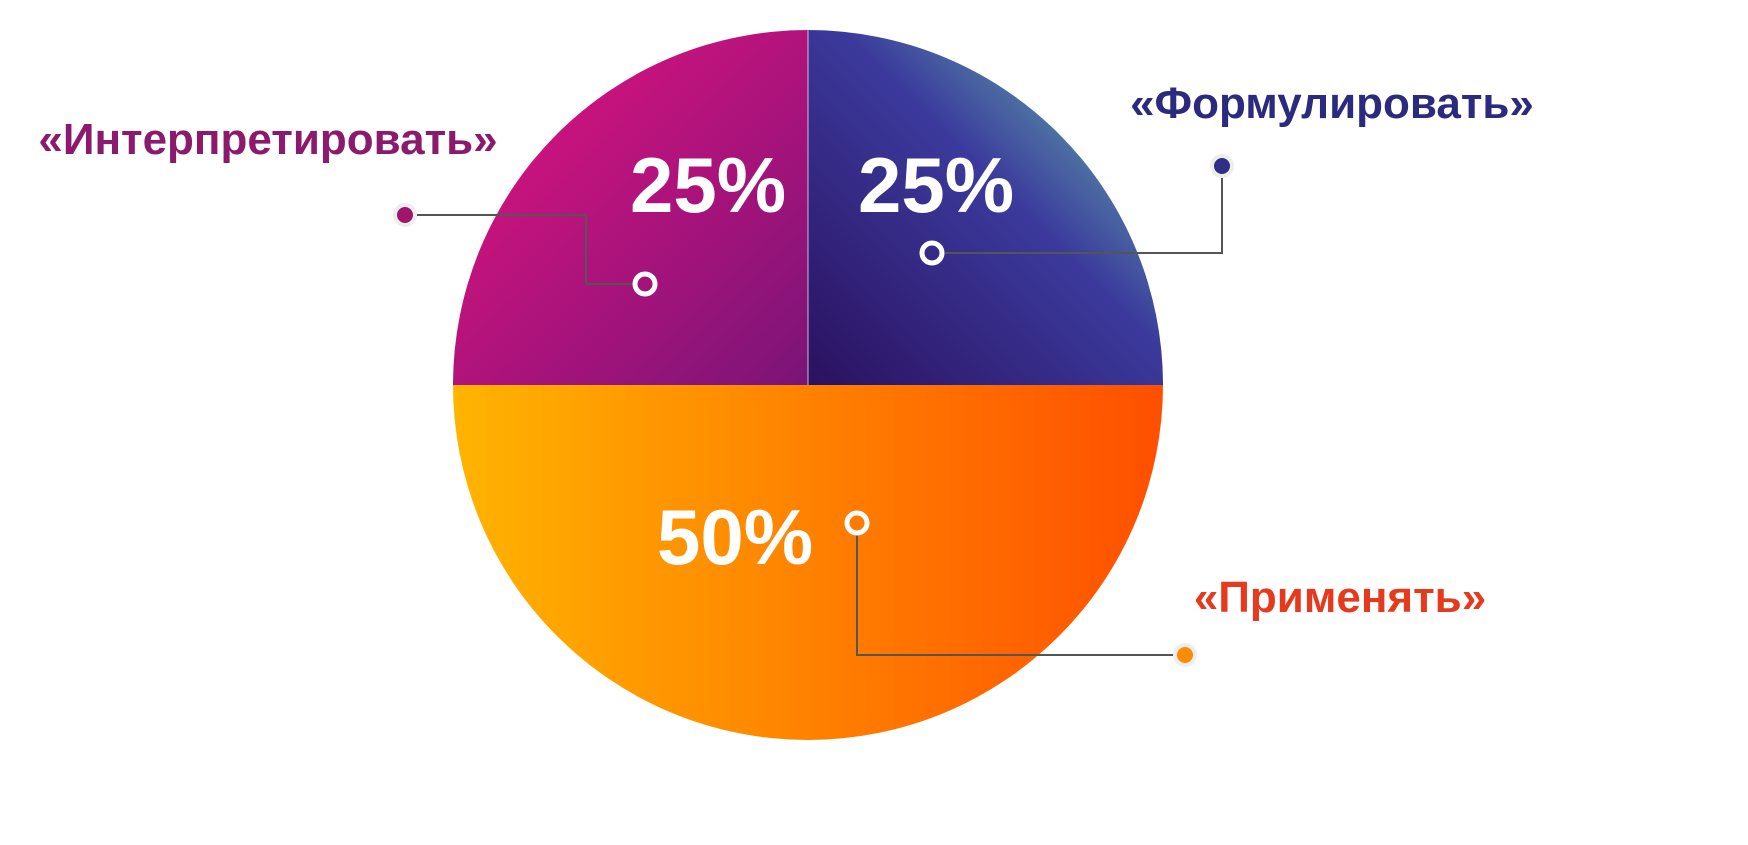 This screenshot has height=845, width=1748. What do you see at coordinates (708, 185) in the screenshot?
I see `value-label-interpret: 25%` at bounding box center [708, 185].